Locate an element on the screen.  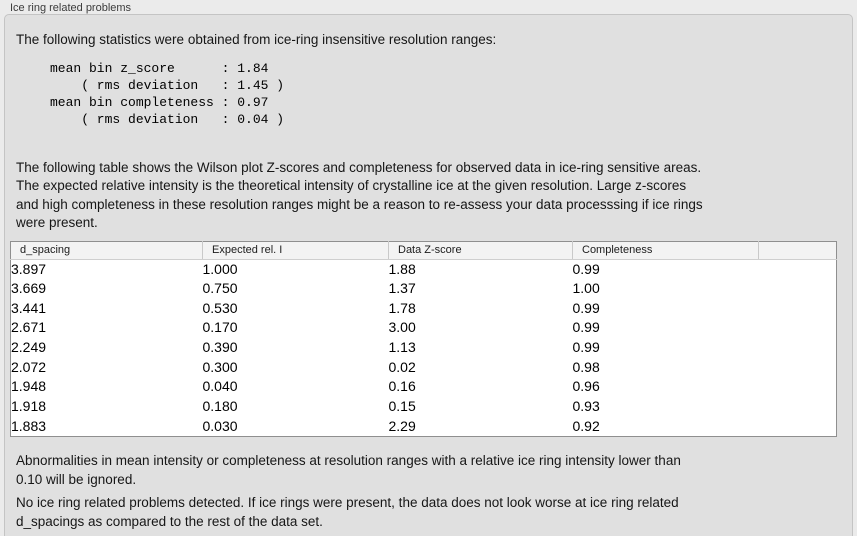
table-cell: 1.37 is located at coordinates (402, 288).